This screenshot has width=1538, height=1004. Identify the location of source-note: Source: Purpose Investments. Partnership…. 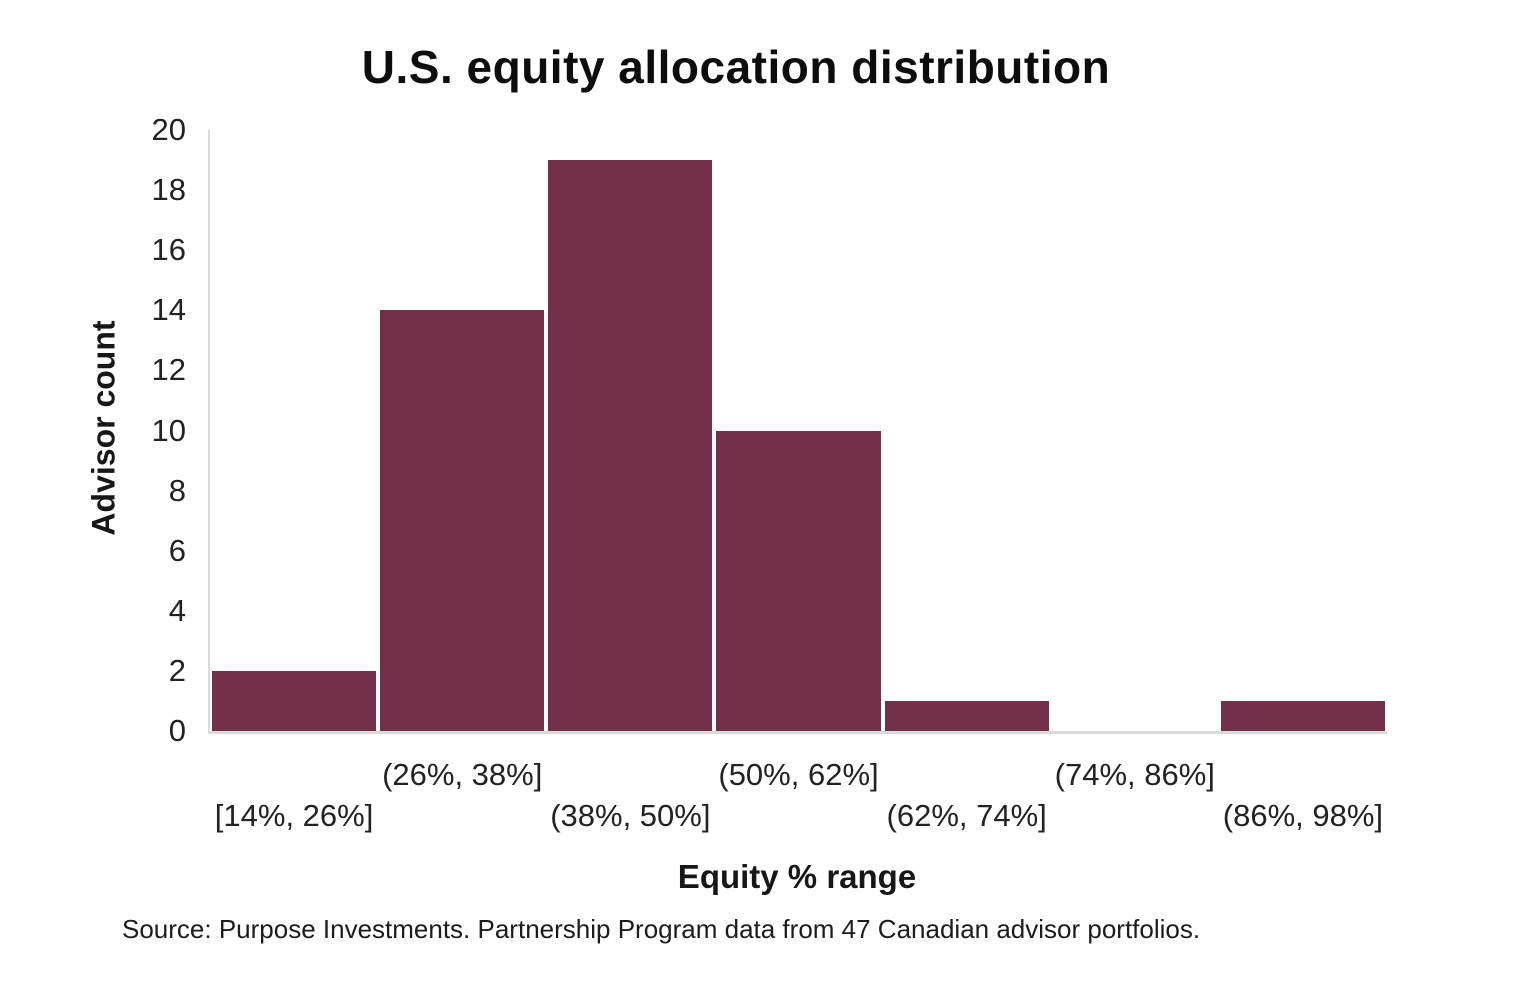
(661, 929).